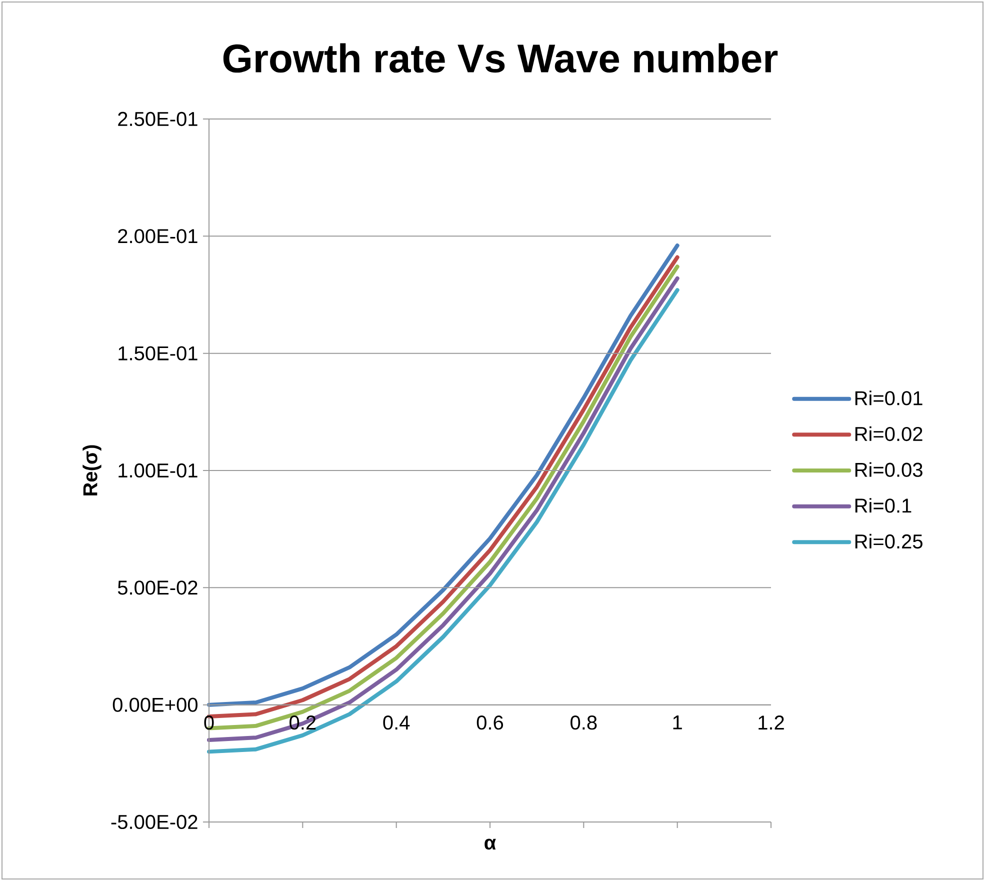 Image resolution: width=985 pixels, height=881 pixels. Describe the element at coordinates (888, 398) in the screenshot. I see `legend-label: Ri=0.01` at that location.